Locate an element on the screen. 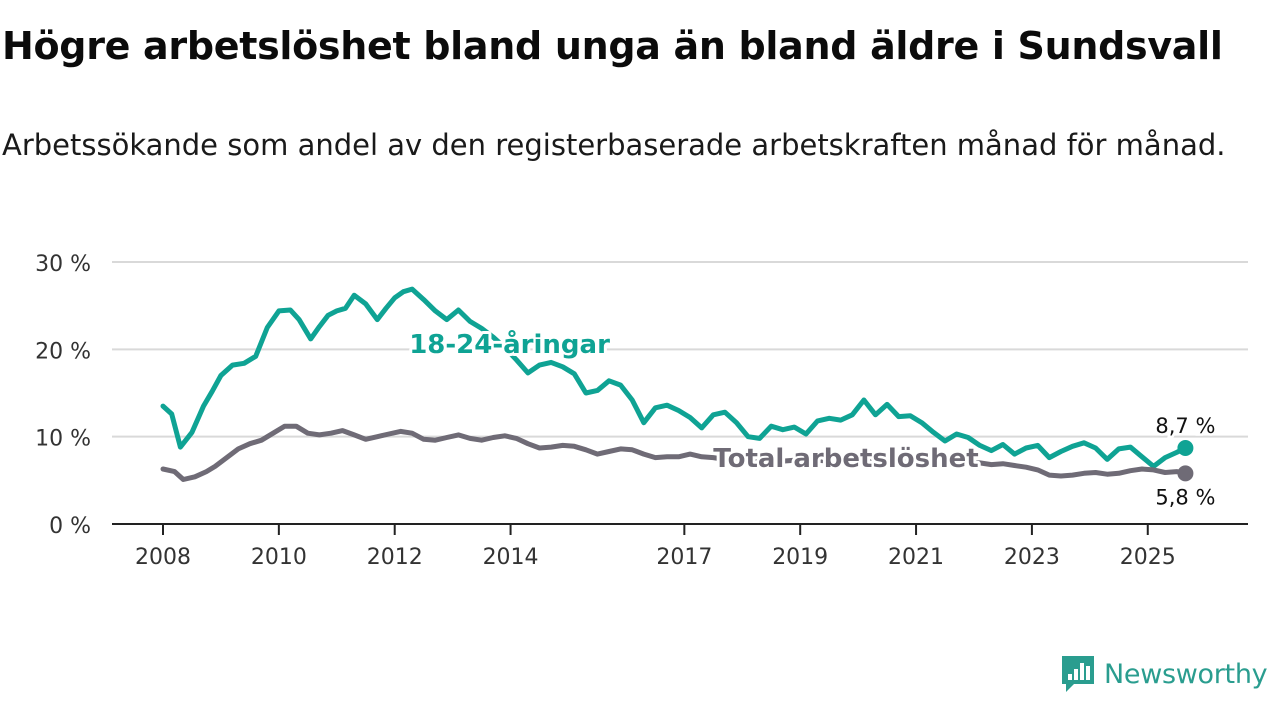 The image size is (1280, 720). x-tick-label: 2014 is located at coordinates (511, 557).